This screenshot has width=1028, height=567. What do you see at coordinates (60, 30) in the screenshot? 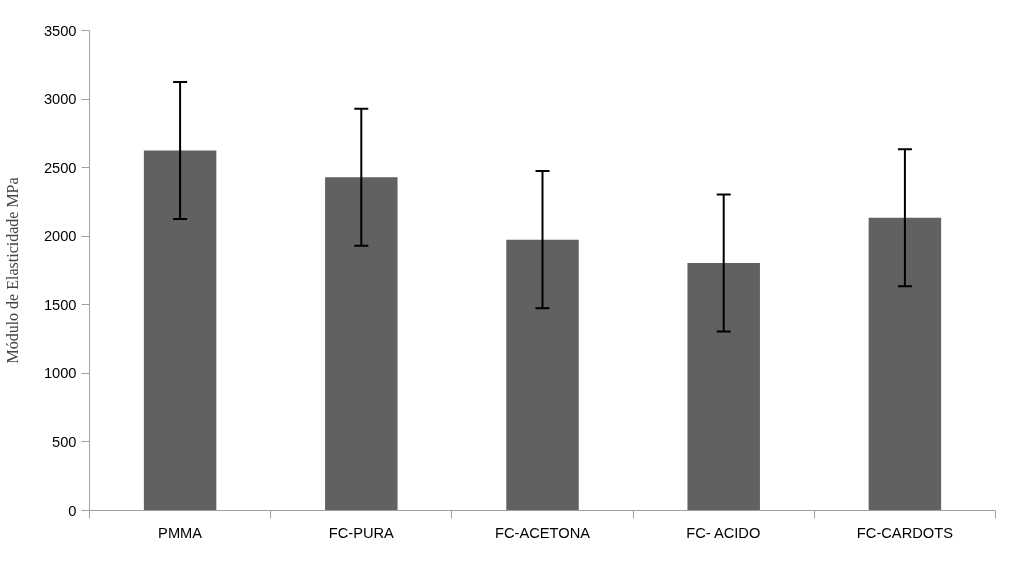
I see `y-tick-label: 3500` at bounding box center [60, 30].